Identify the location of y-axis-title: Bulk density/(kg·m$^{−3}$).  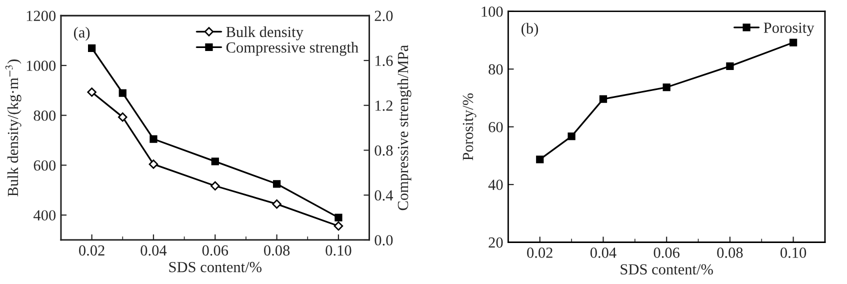
(13, 128).